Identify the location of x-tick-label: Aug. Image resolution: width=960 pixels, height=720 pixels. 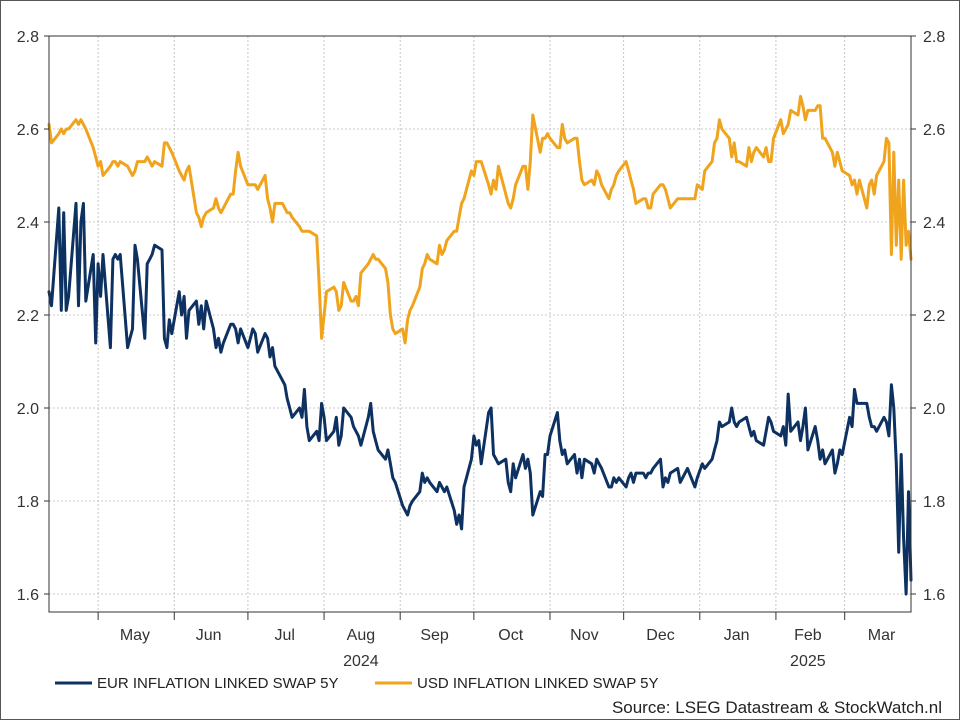
(361, 635).